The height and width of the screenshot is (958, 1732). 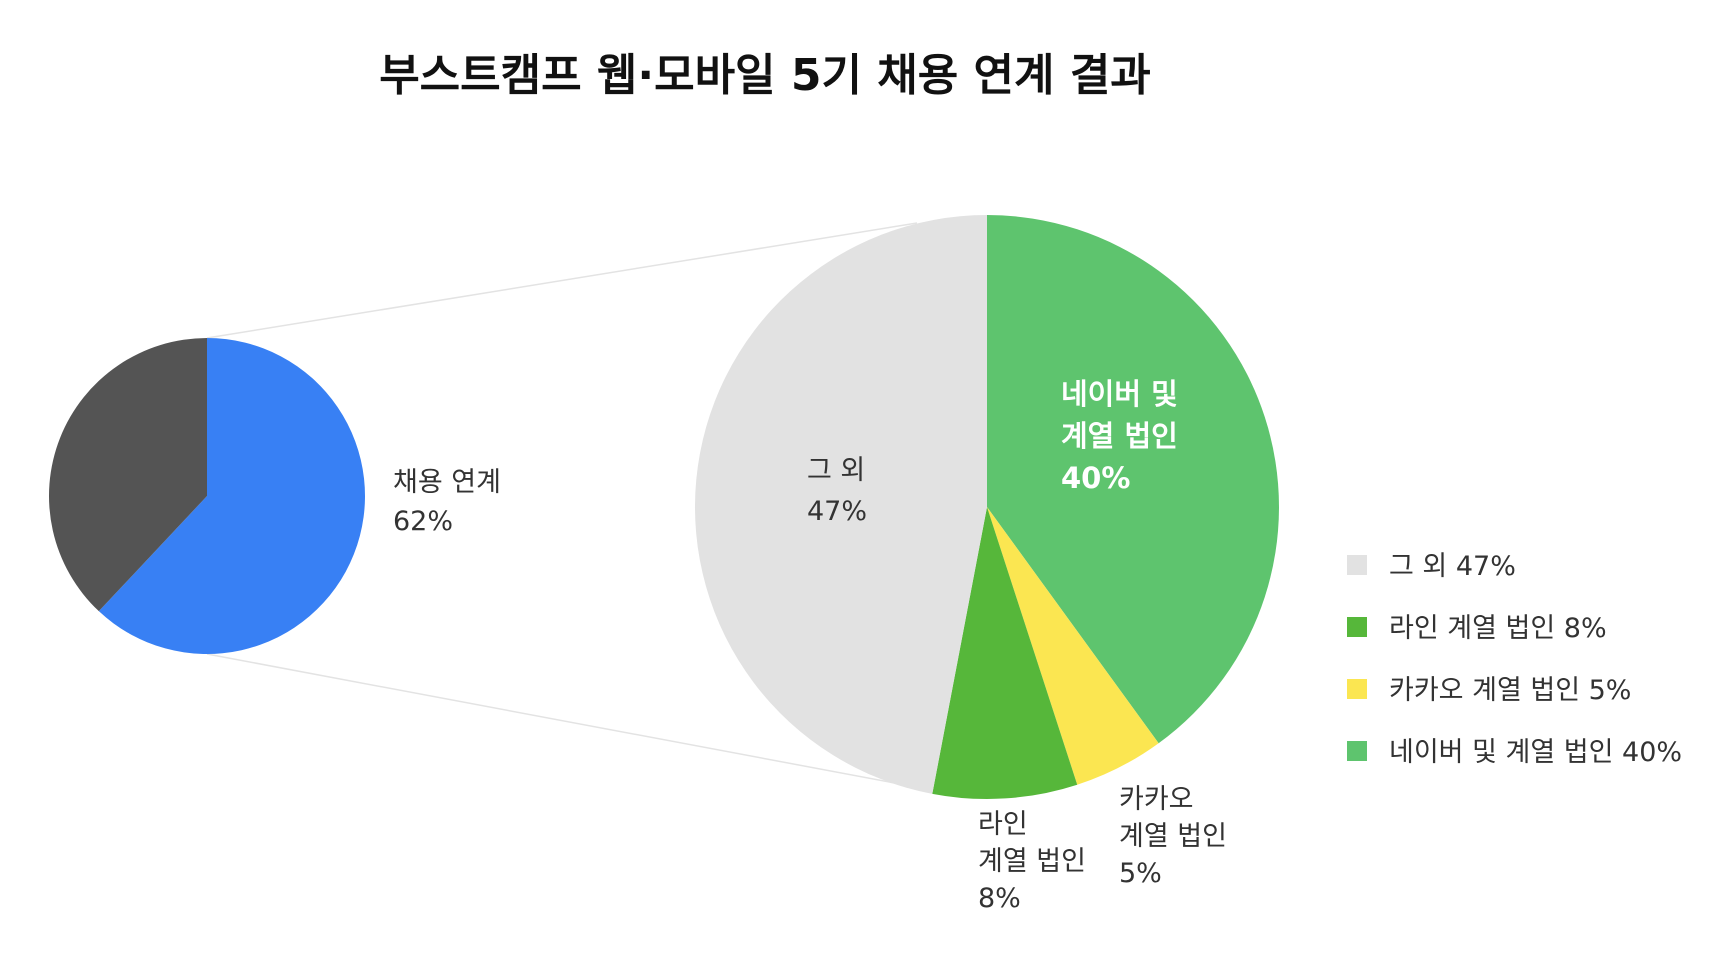 I want to click on legend-item-0: 그 외 47%, so click(x=1431, y=566).